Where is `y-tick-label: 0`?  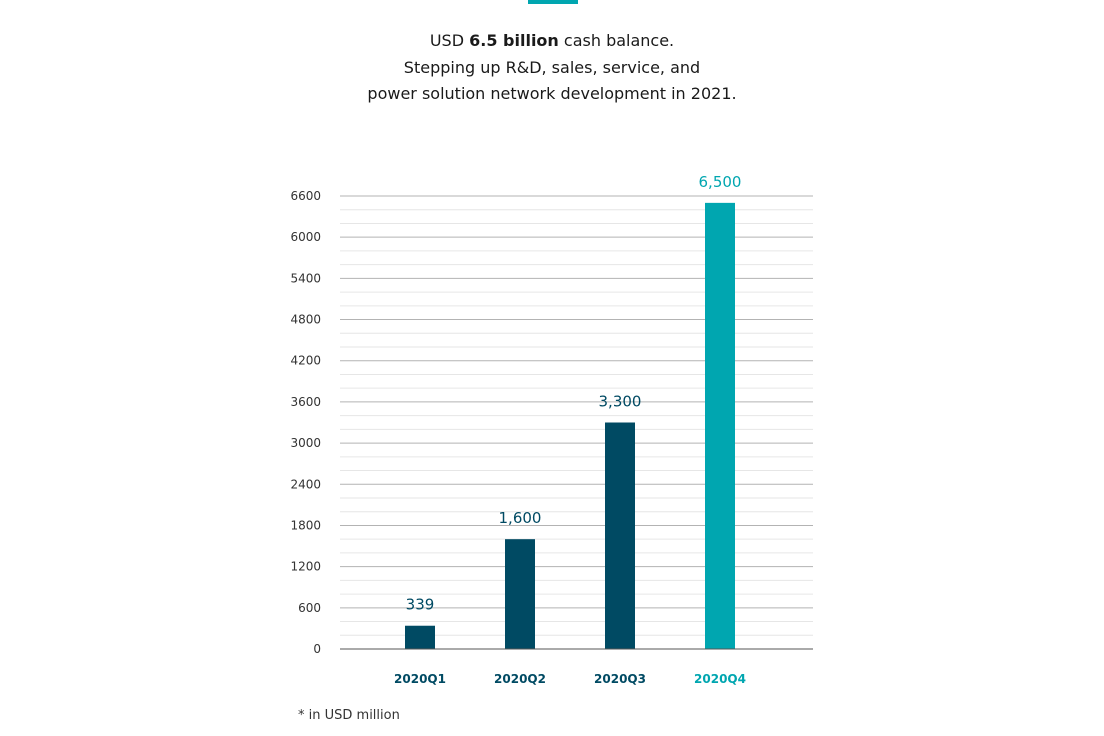
y-tick-label: 0 is located at coordinates (317, 649).